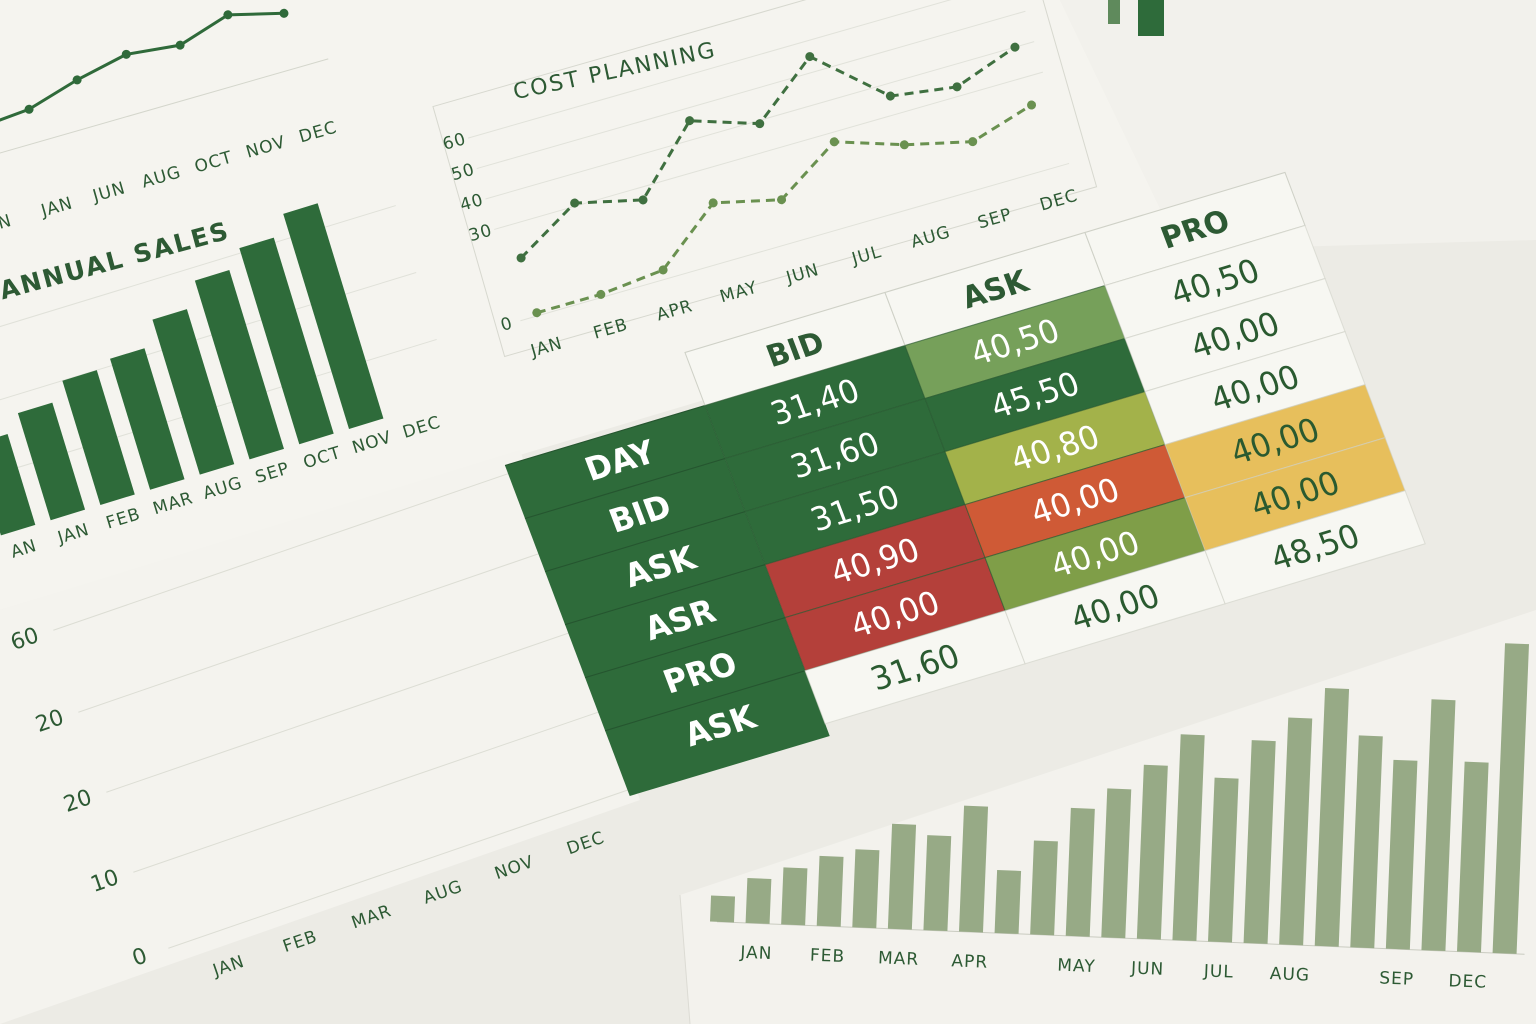  Describe the element at coordinates (1298, 125) in the screenshot. I see `paper` at that location.